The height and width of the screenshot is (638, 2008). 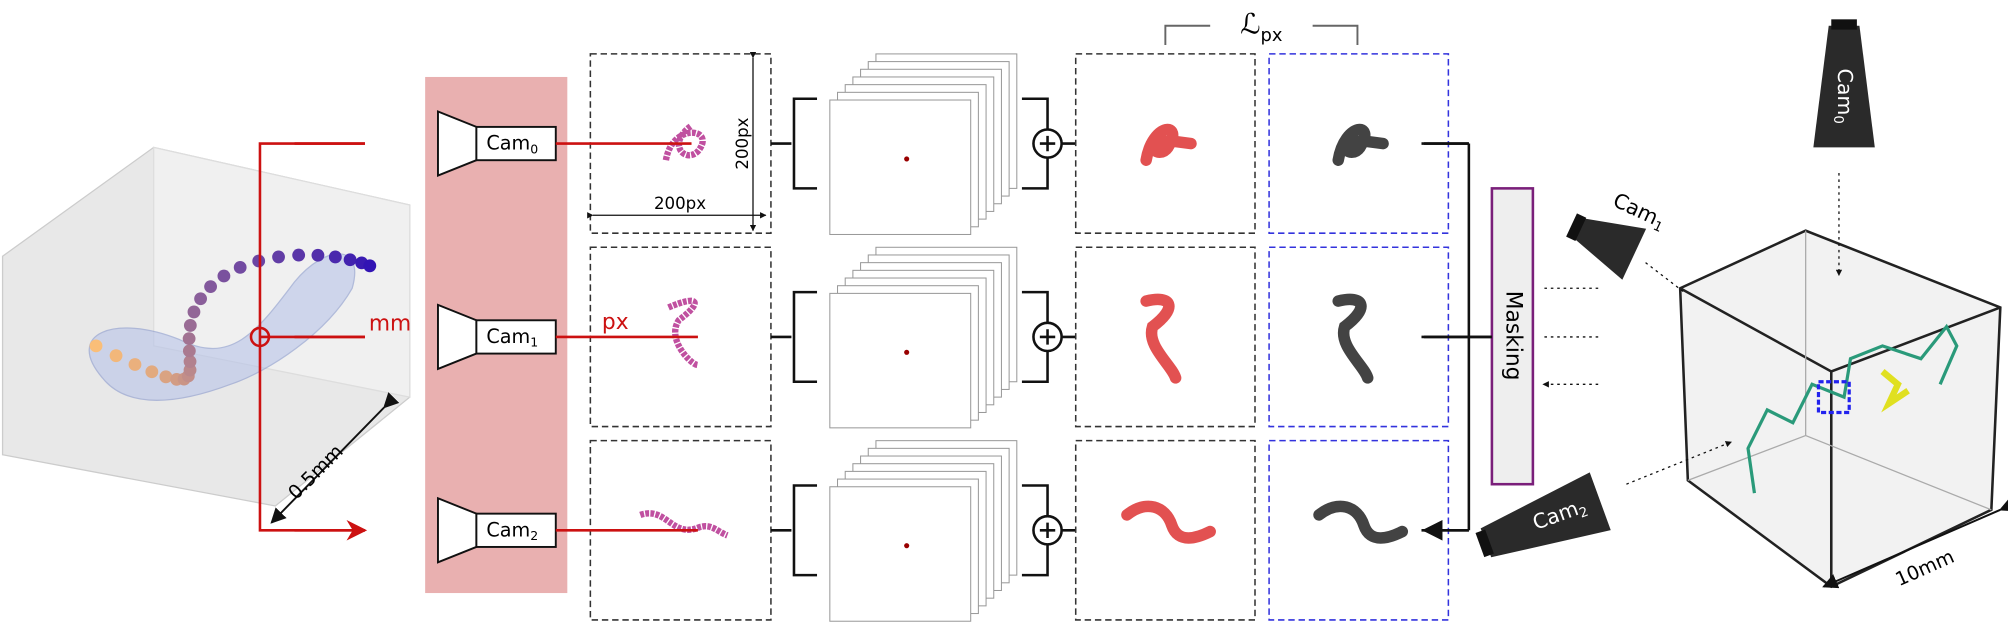 I want to click on camera-label: Cam2, so click(x=512, y=530).